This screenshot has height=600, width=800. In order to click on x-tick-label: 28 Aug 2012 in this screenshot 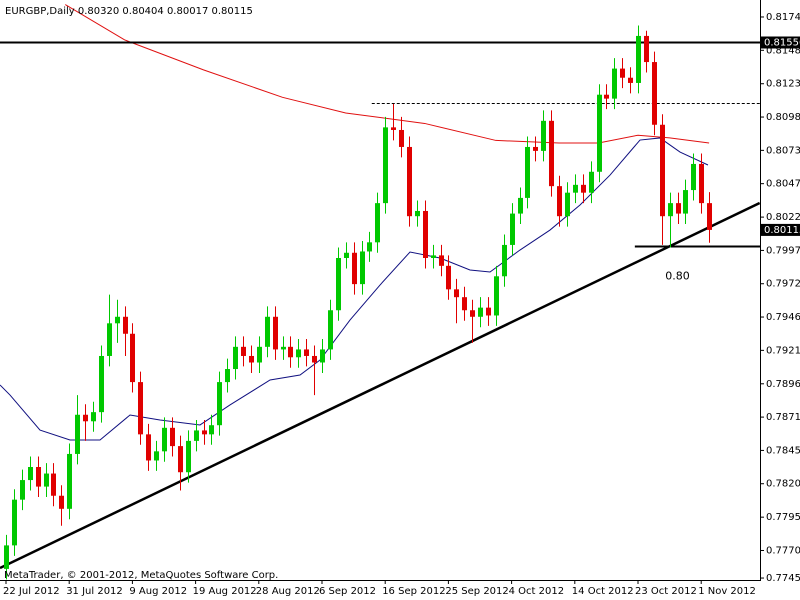, I will do `click(288, 591)`.